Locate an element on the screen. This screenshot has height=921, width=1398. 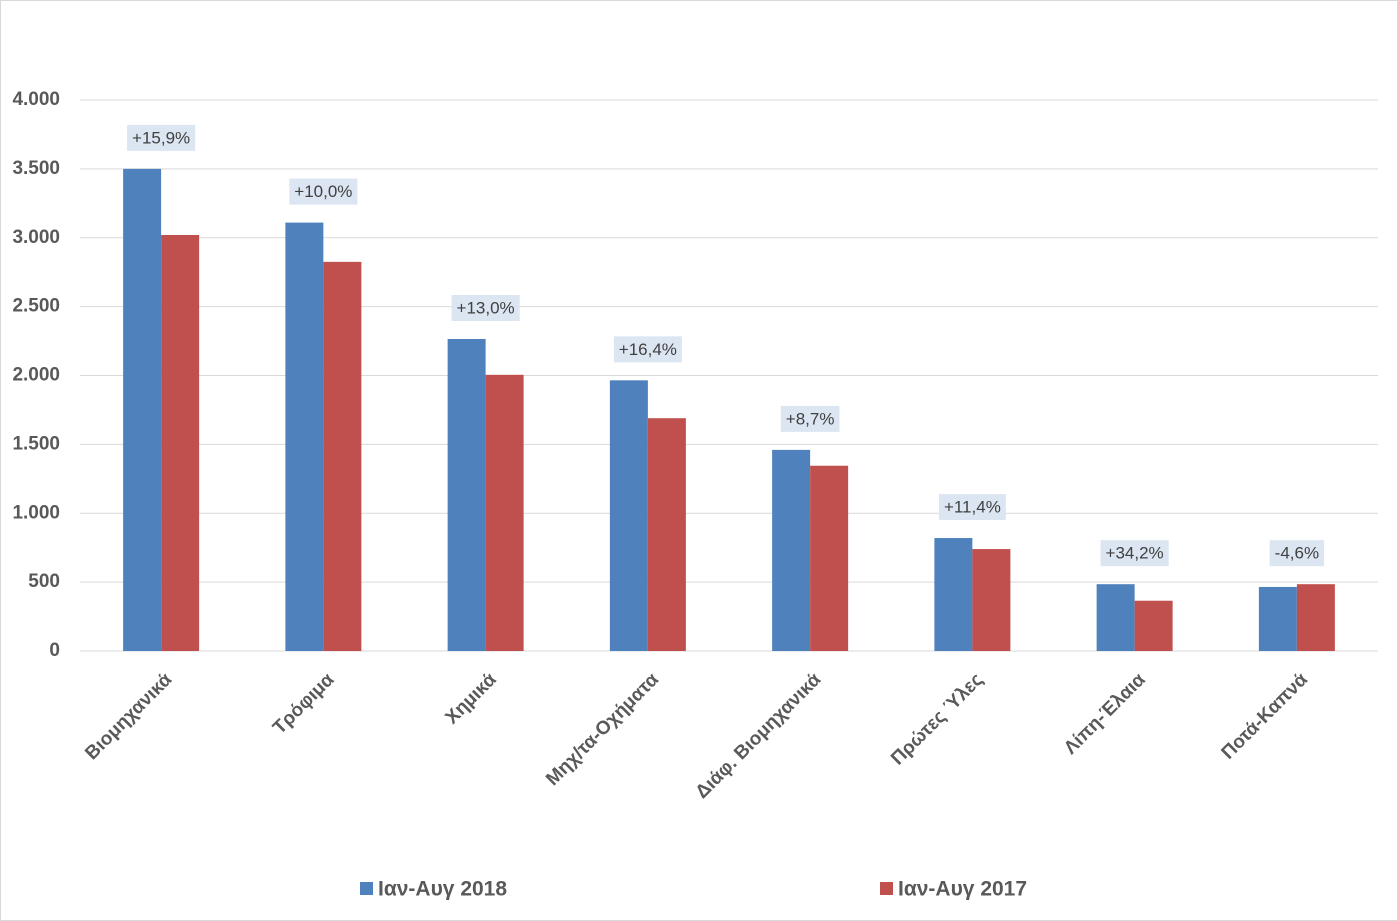
annotation-label: +13,0% is located at coordinates (486, 307).